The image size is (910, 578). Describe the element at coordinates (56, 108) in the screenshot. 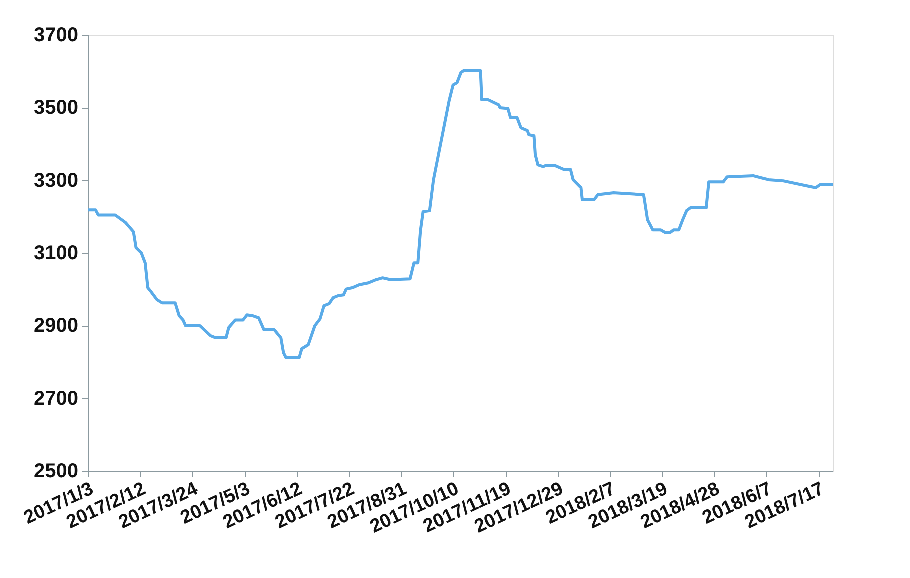

I see `y-tick-label: 3500` at that location.